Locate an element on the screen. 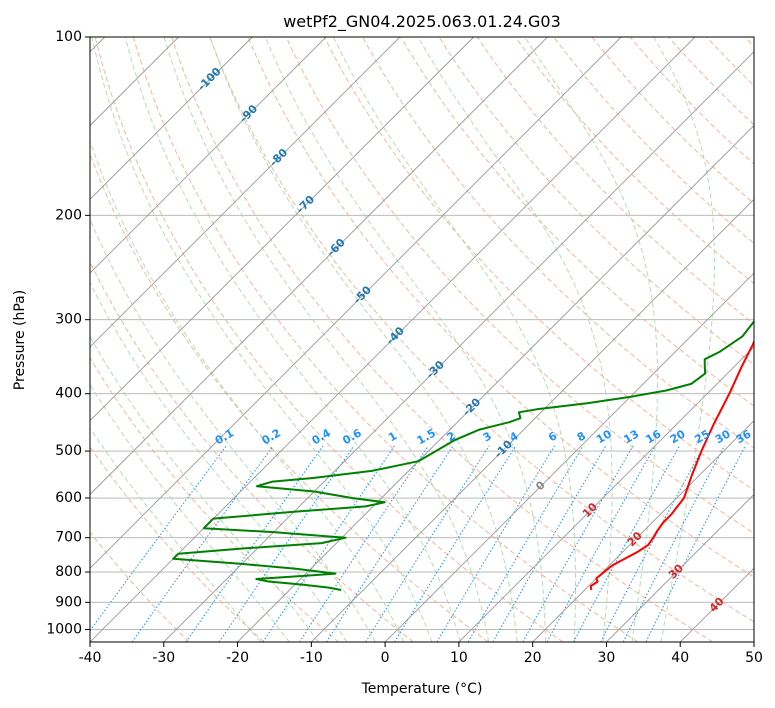 Image resolution: width=775 pixels, height=708 pixels. x-tick-label: -20 is located at coordinates (237, 658).